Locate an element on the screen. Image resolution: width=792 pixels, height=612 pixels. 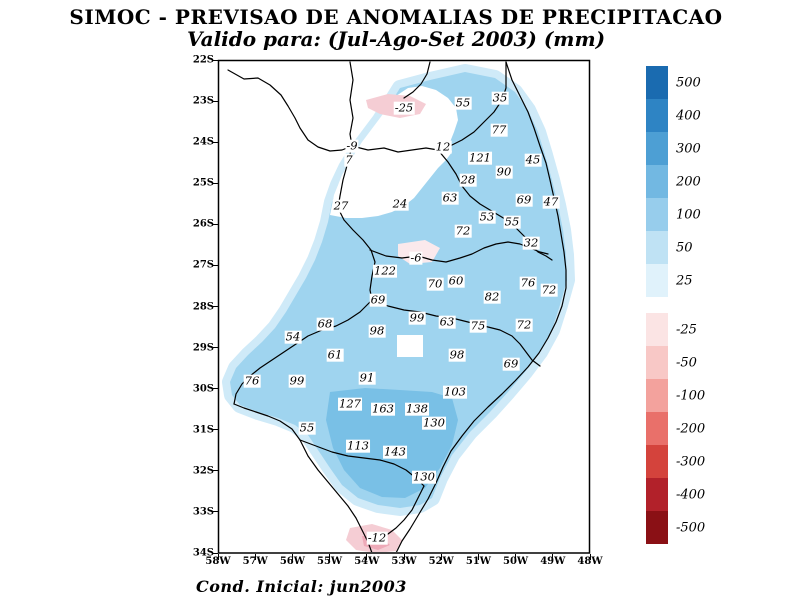
grid-value: 53 is located at coordinates (487, 216).